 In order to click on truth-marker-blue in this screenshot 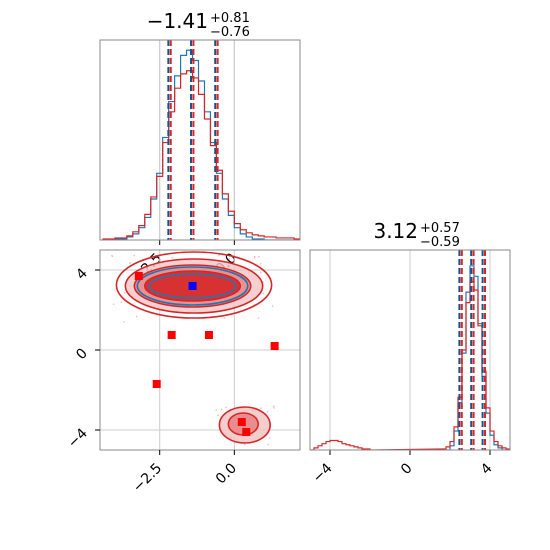, I will do `click(192, 286)`.